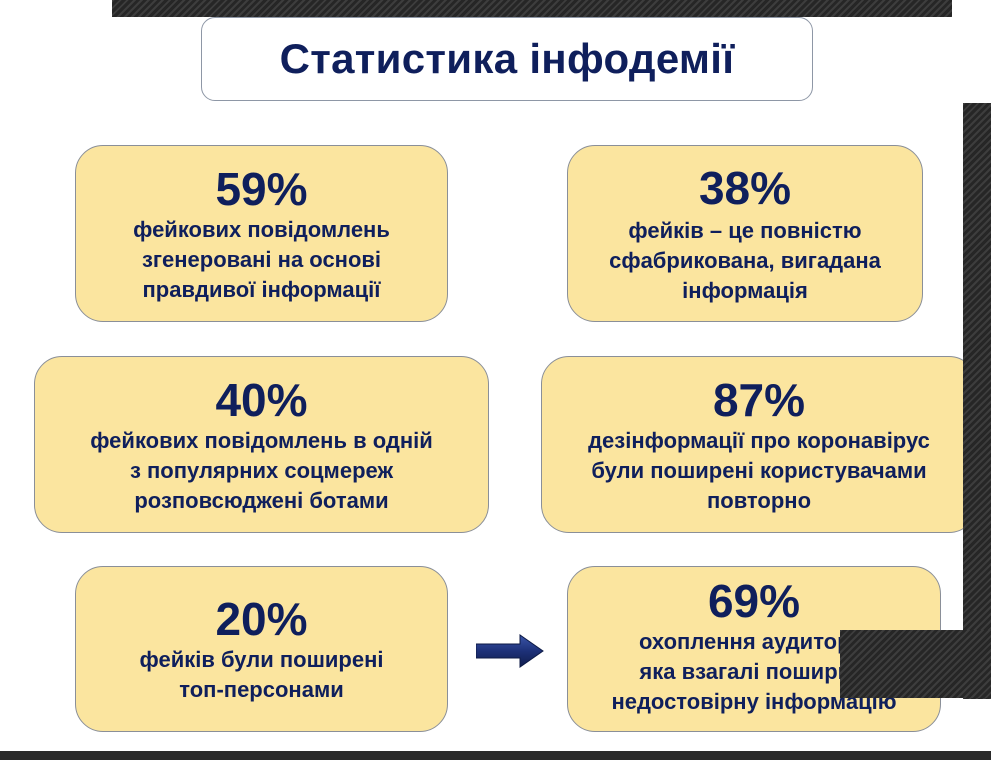 Image resolution: width=991 pixels, height=760 pixels. I want to click on bottom-border-line, so click(495, 755).